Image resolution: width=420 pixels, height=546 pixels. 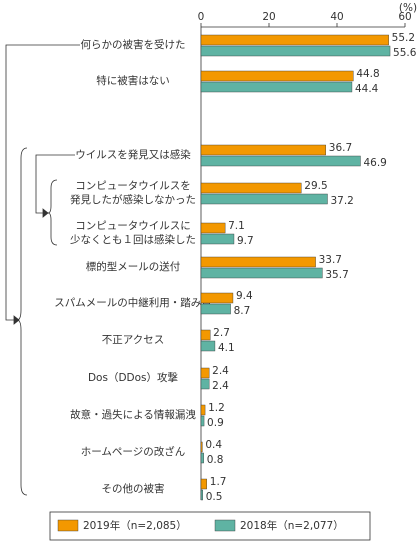 I want to click on value-label: 0.4, so click(x=213, y=445).